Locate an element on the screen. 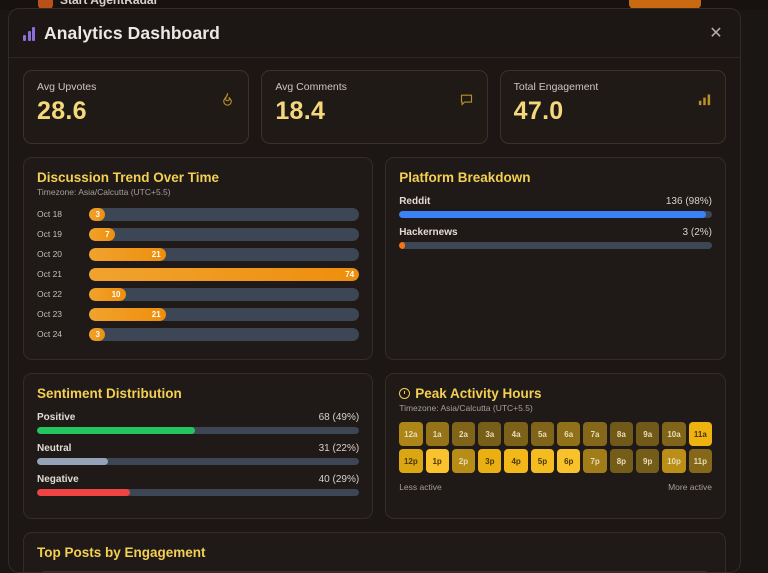 This screenshot has height=573, width=768. heatmap-cell: 11p is located at coordinates (700, 461).